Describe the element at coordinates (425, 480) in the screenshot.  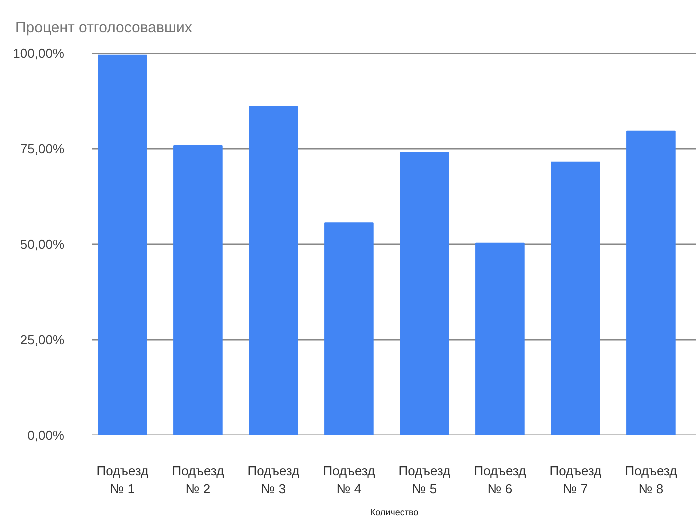
I see `x-tick-label: Подъезд № 5` at that location.